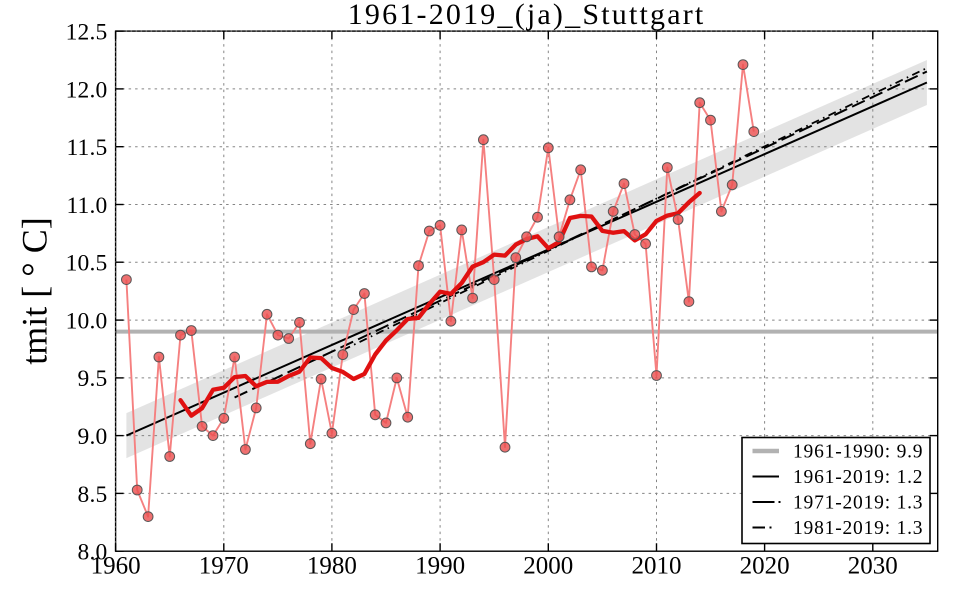 This screenshot has width=960, height=600. I want to click on svg-text: 11.0, so click(86, 206).